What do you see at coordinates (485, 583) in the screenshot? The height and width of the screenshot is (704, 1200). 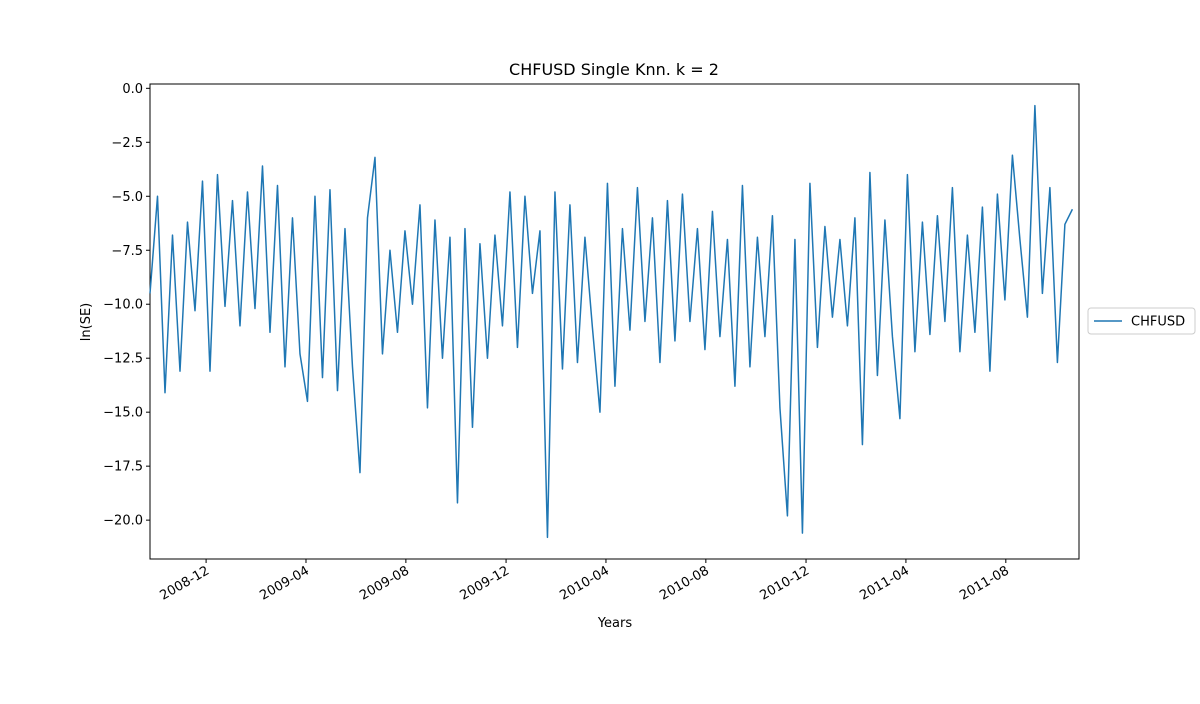 I see `x-tick-label: 2009-12` at bounding box center [485, 583].